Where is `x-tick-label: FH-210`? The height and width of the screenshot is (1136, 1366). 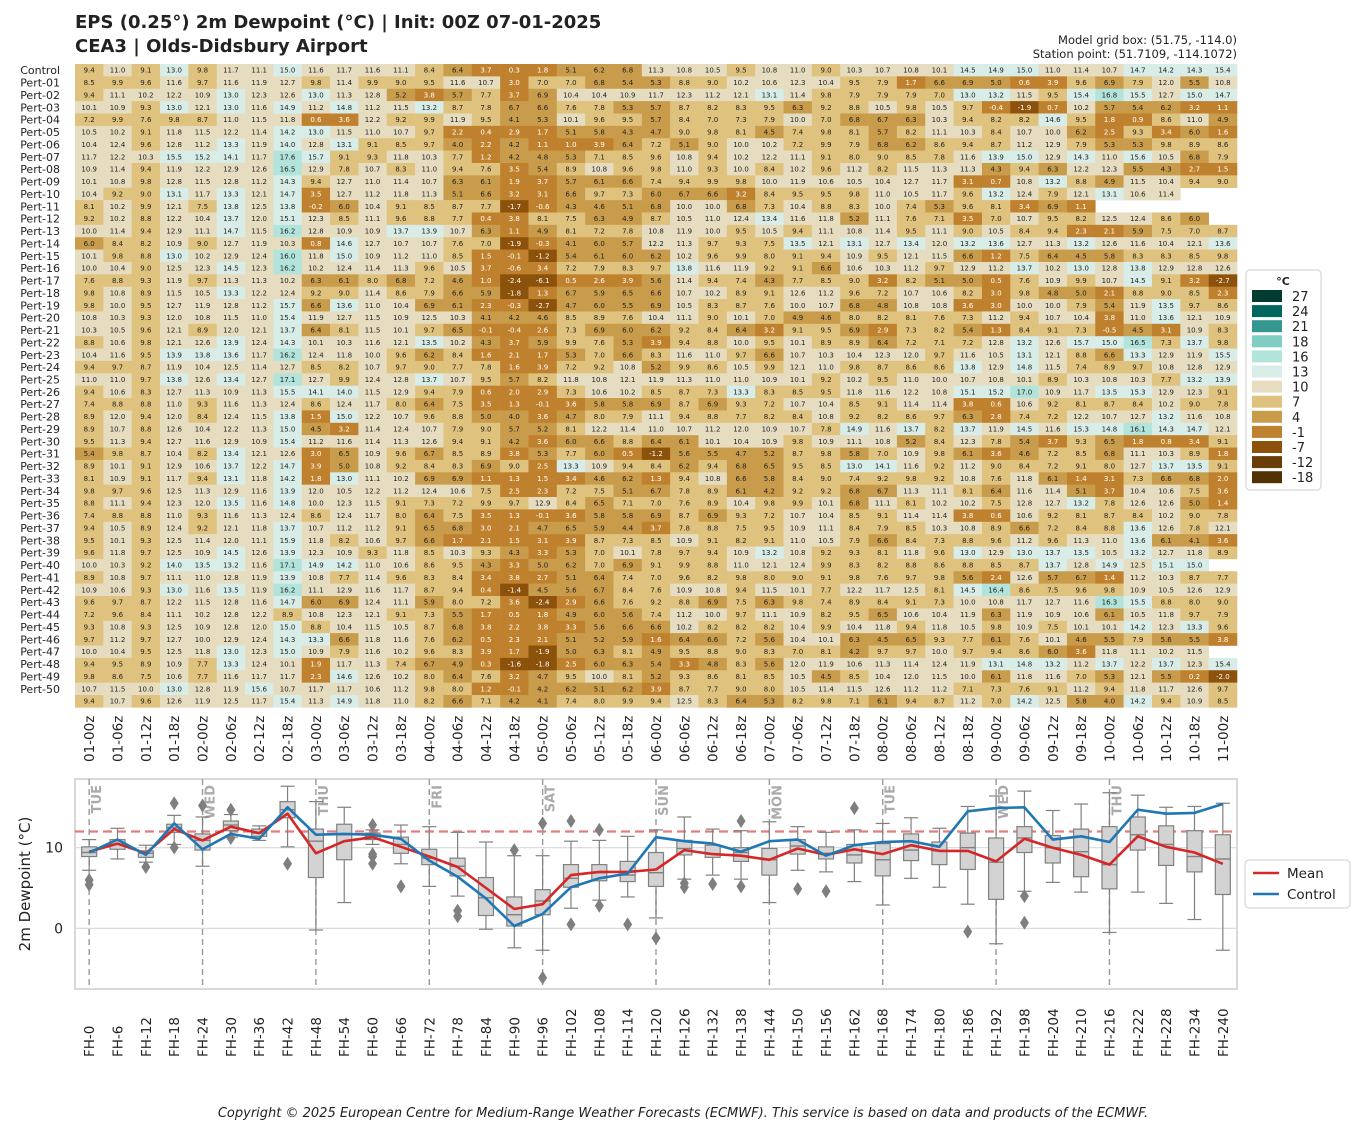 x-tick-label: FH-210 is located at coordinates (1082, 1032).